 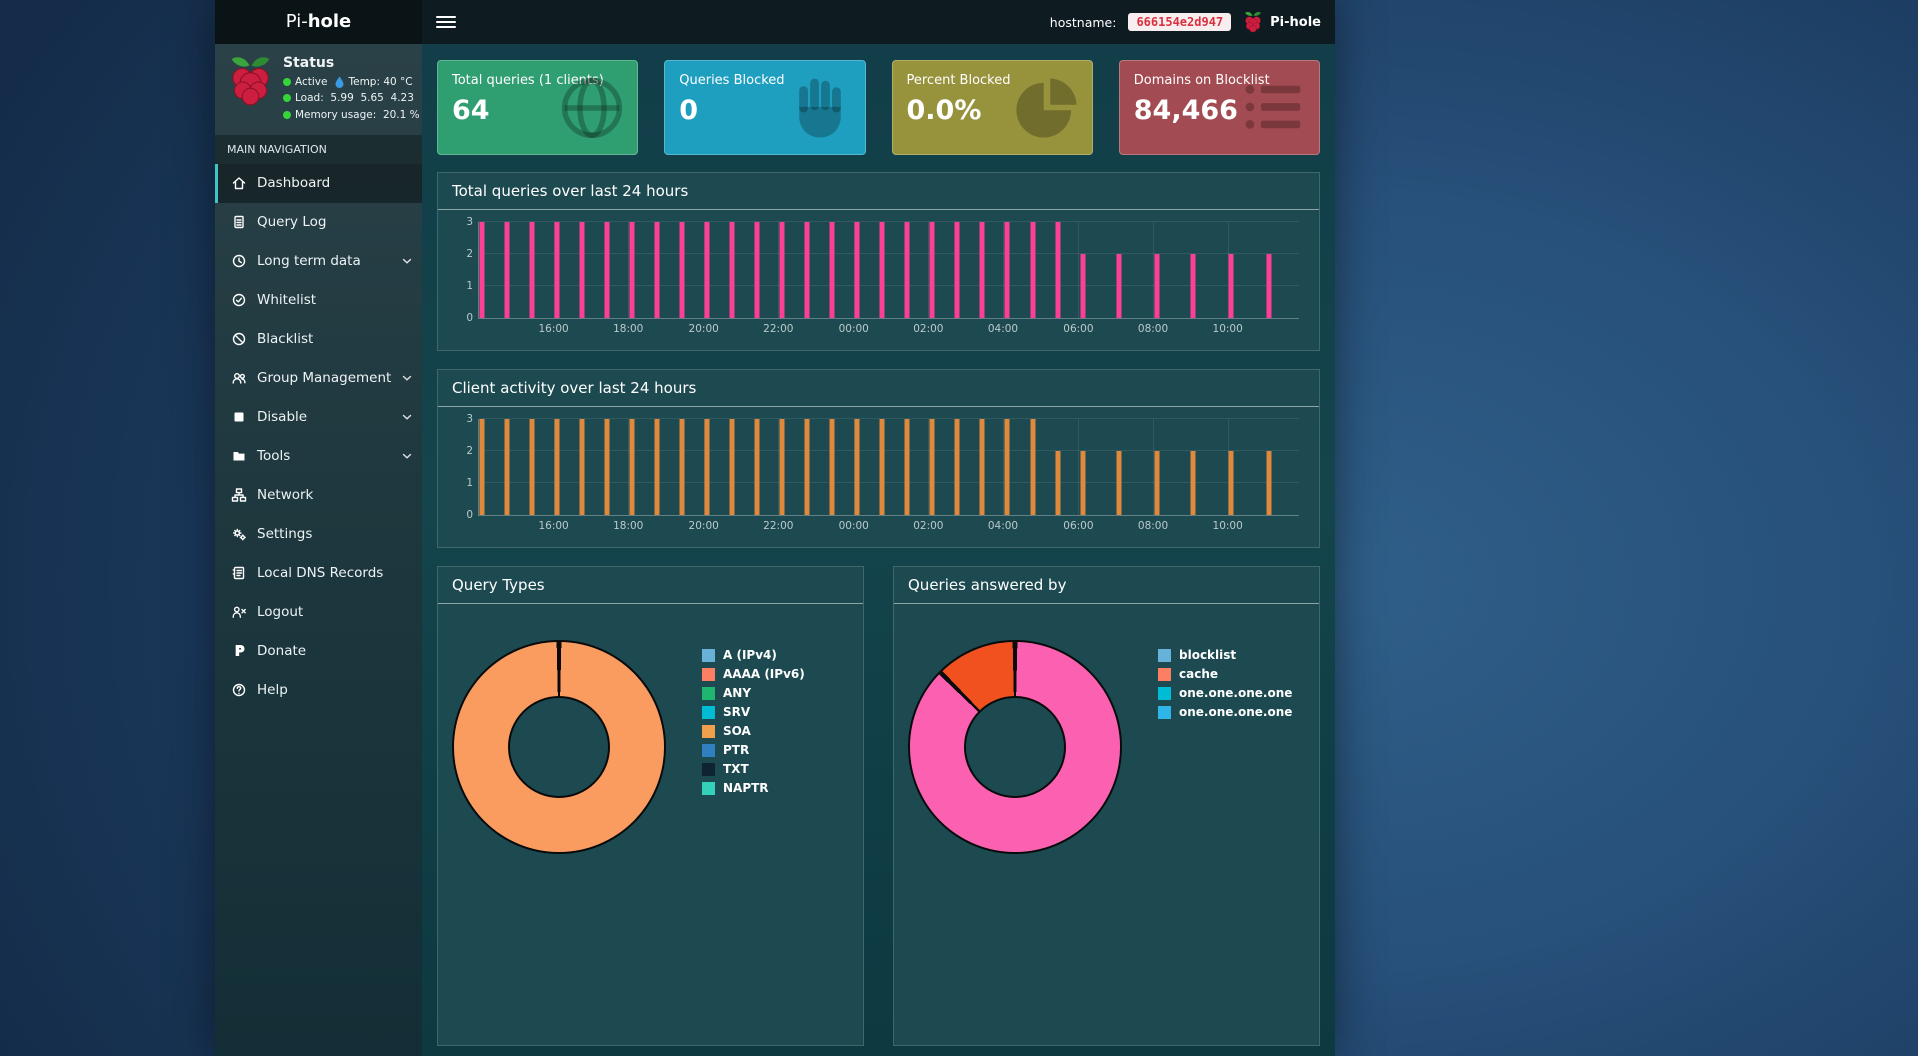 What do you see at coordinates (446, 22) in the screenshot?
I see `sidebar-toggle-button` at bounding box center [446, 22].